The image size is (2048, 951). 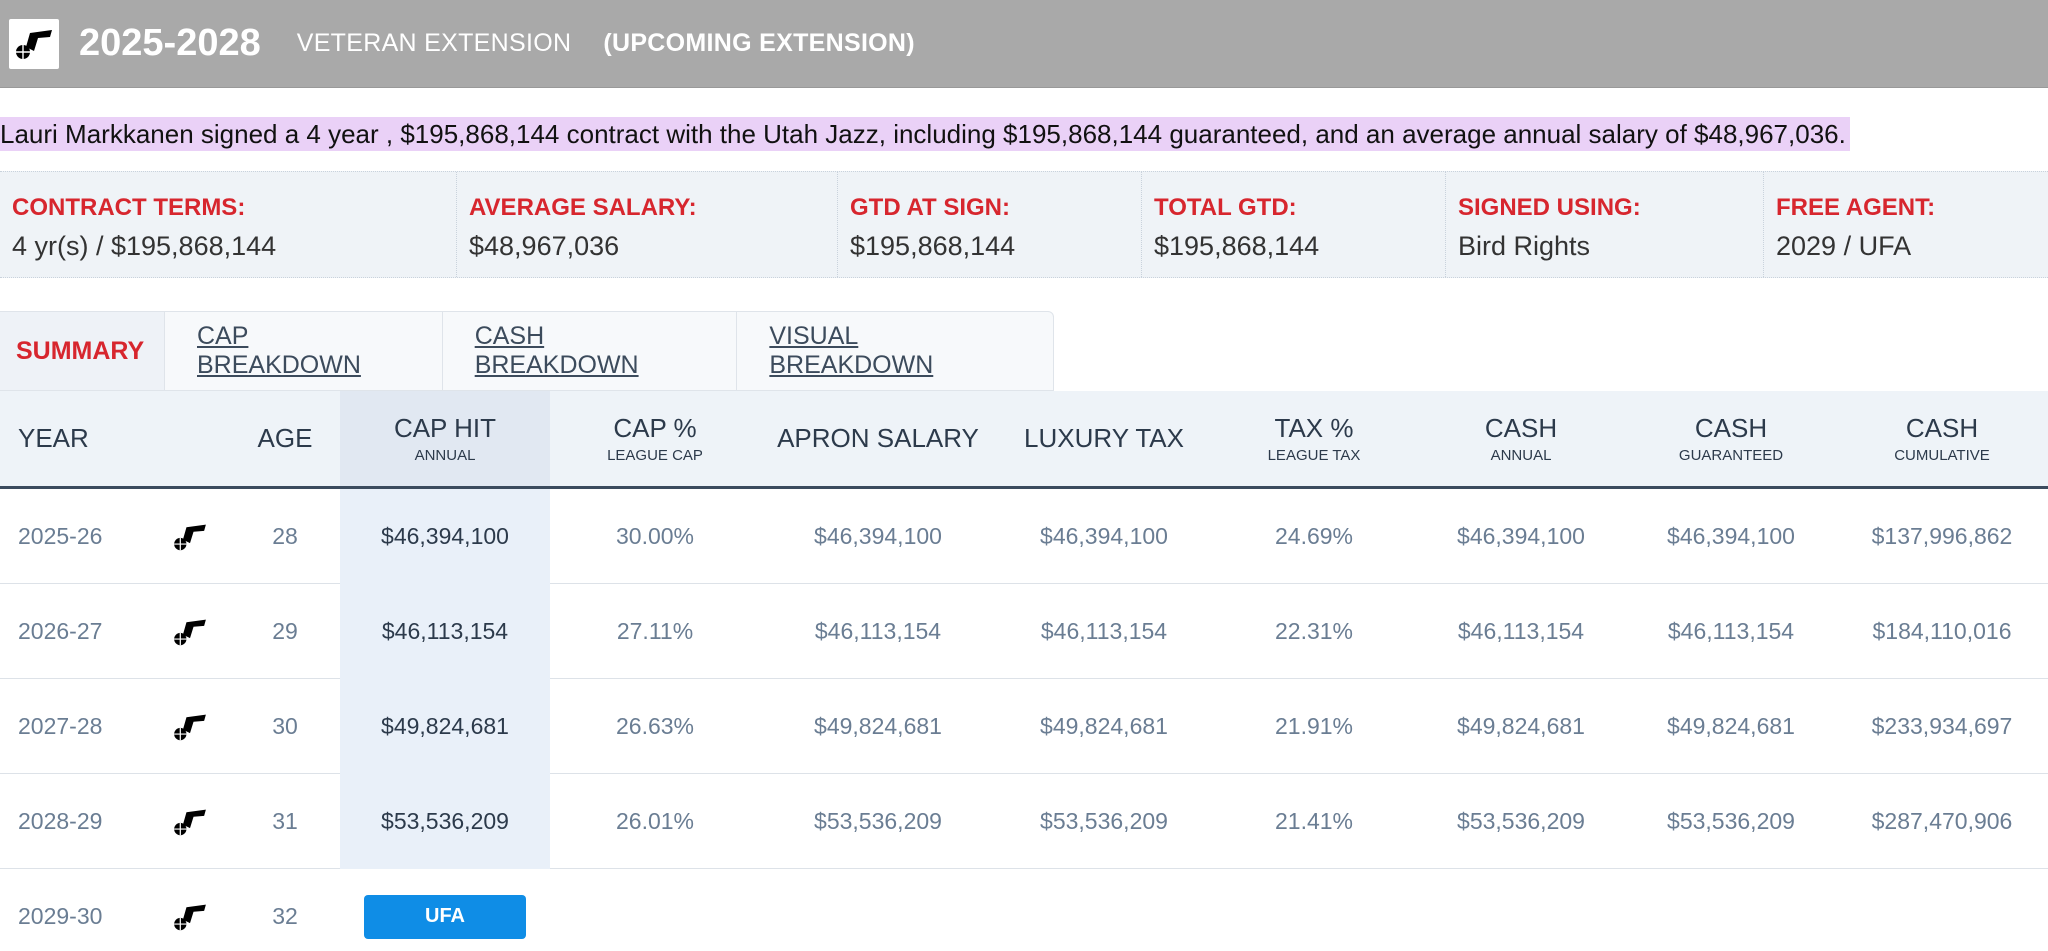 I want to click on col-cash-annual: CASH ANNUAL, so click(x=1521, y=438).